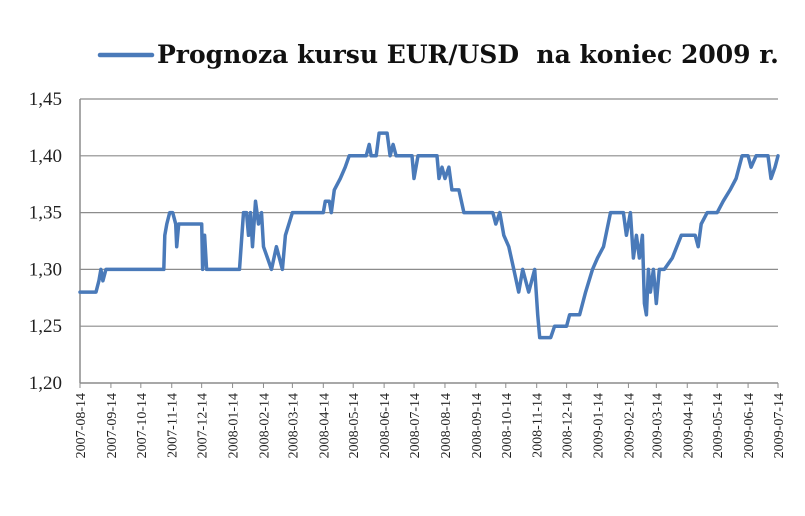 The width and height of the screenshot is (805, 516). Describe the element at coordinates (45, 99) in the screenshot. I see `y-tick-label: 1,45` at that location.